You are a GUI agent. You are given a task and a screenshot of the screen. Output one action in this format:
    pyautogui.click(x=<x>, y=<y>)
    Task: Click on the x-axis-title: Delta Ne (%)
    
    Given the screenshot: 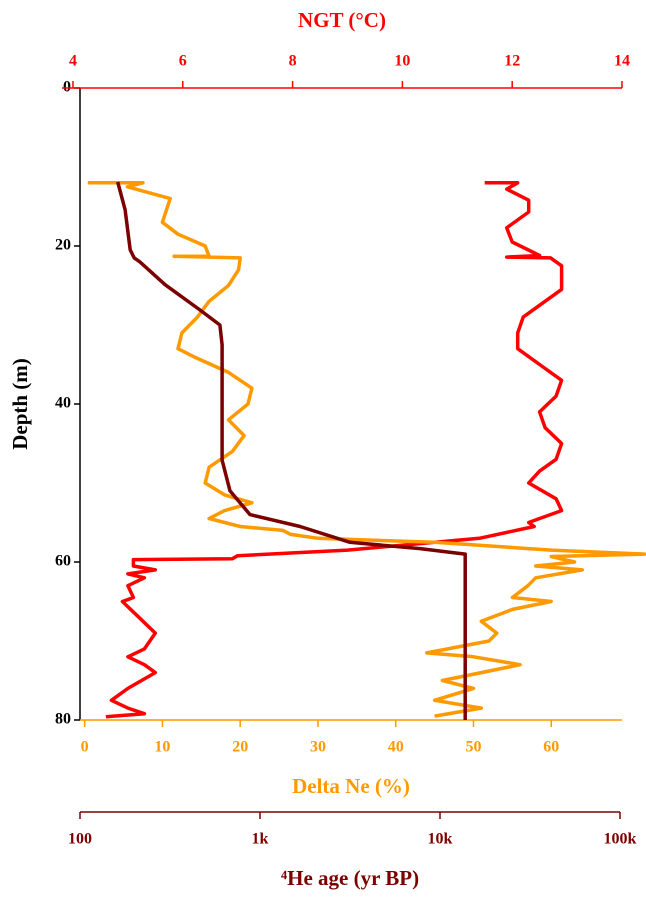 What is the action you would take?
    pyautogui.click(x=351, y=786)
    